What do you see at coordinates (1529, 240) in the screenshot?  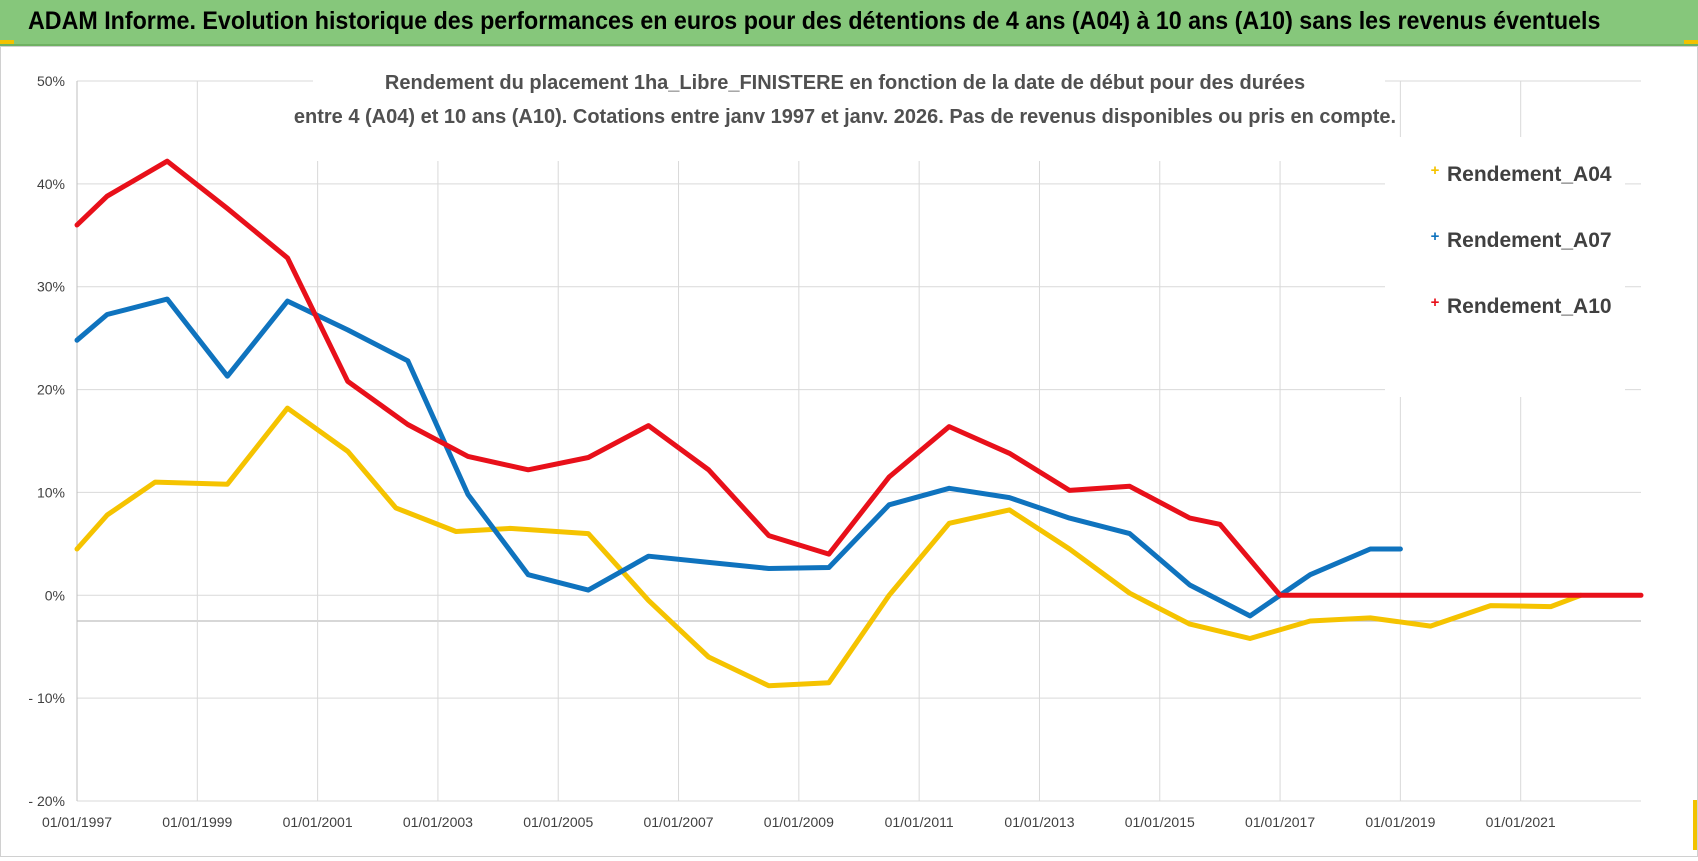 I see `legend-label: Rendement_A07` at bounding box center [1529, 240].